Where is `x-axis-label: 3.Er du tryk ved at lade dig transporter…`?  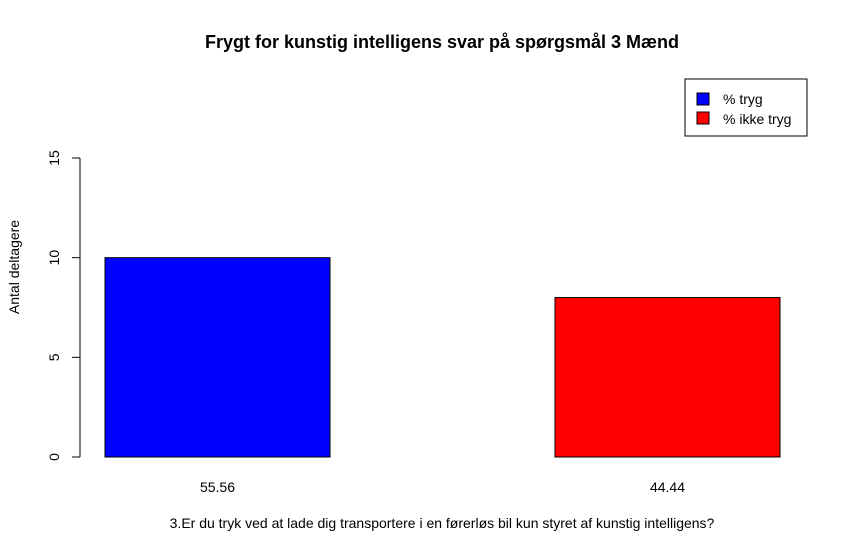
x-axis-label: 3.Er du tryk ved at lade dig transporter… is located at coordinates (442, 523).